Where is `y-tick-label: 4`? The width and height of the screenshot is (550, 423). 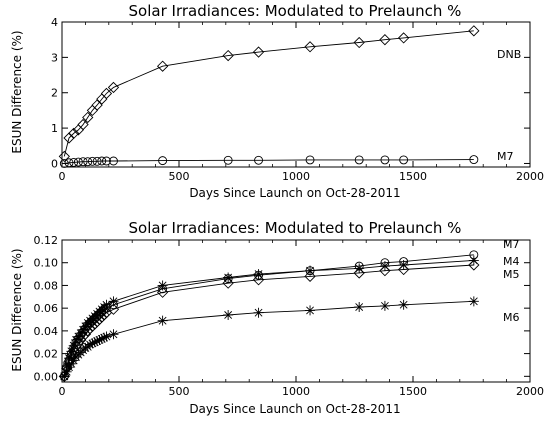
y-tick-label: 4 is located at coordinates (54, 22).